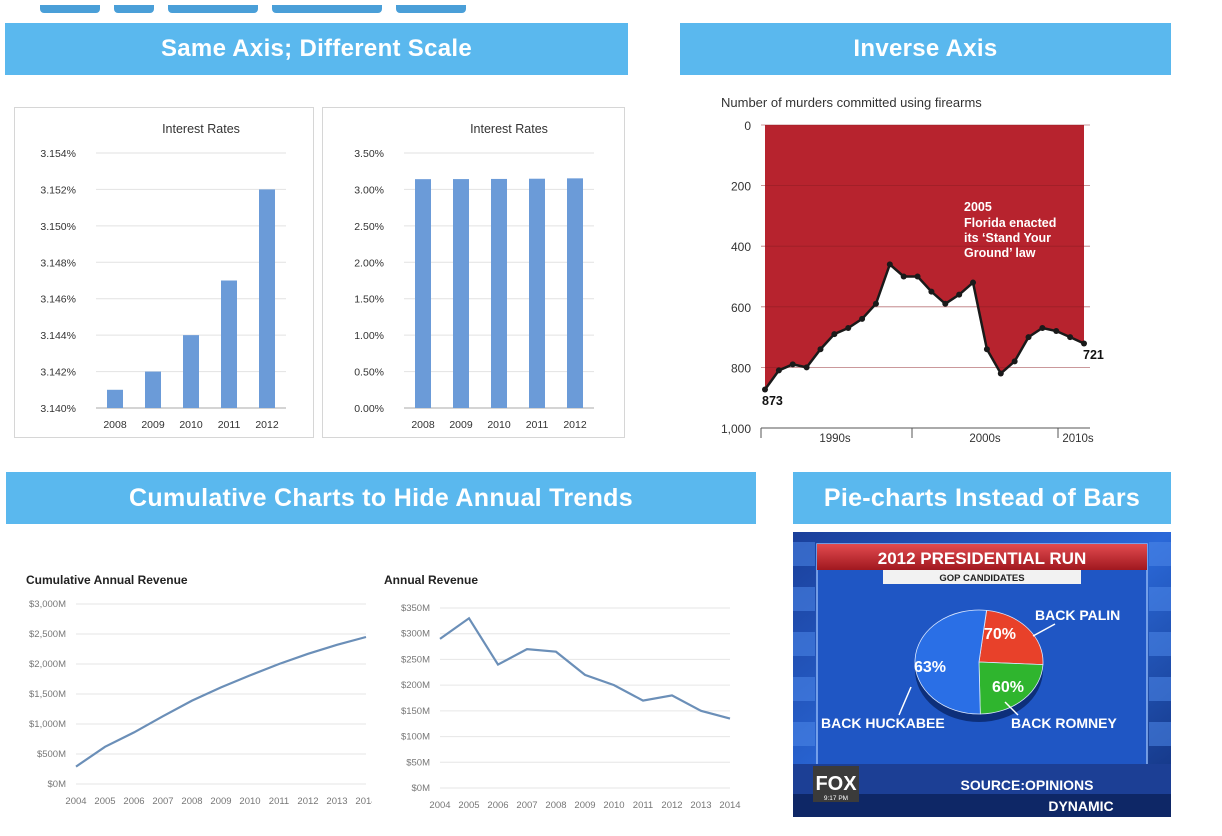 This screenshot has height=836, width=1222. Describe the element at coordinates (1008, 687) in the screenshot. I see `pie-value-romney: 60%` at that location.